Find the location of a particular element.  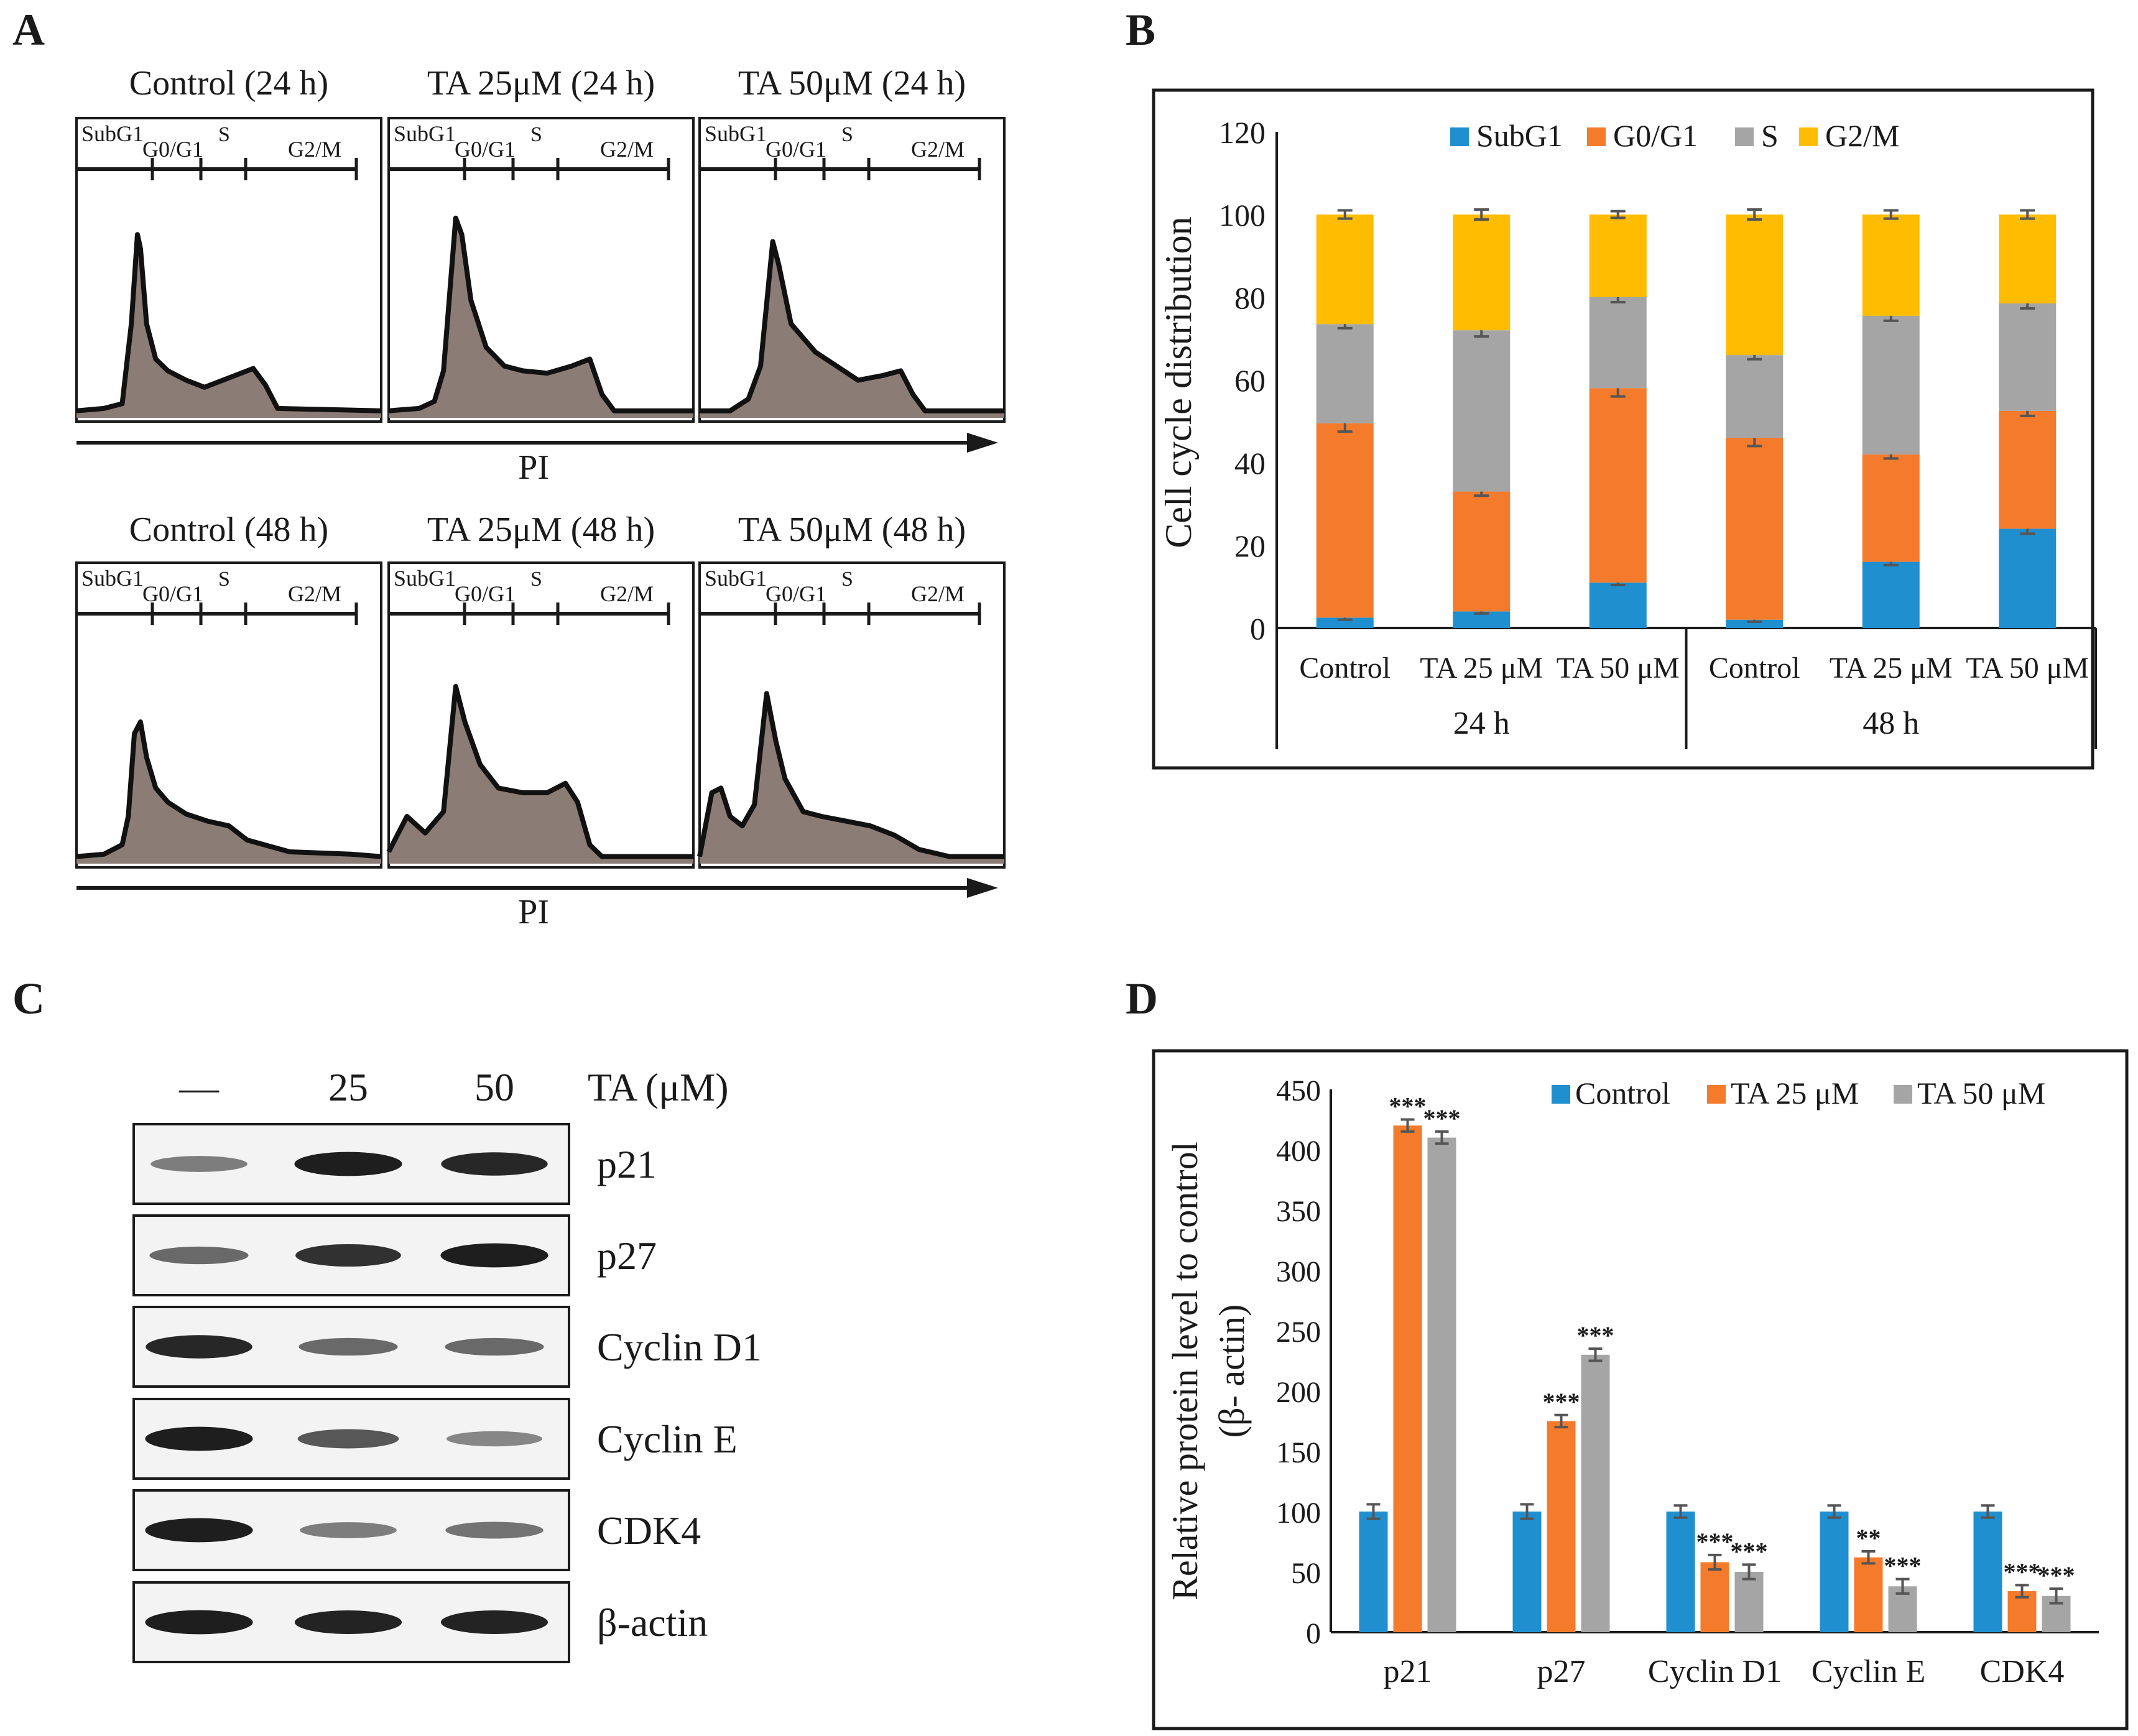

histogram-title: TA 50μM (48 h) is located at coordinates (852, 529).